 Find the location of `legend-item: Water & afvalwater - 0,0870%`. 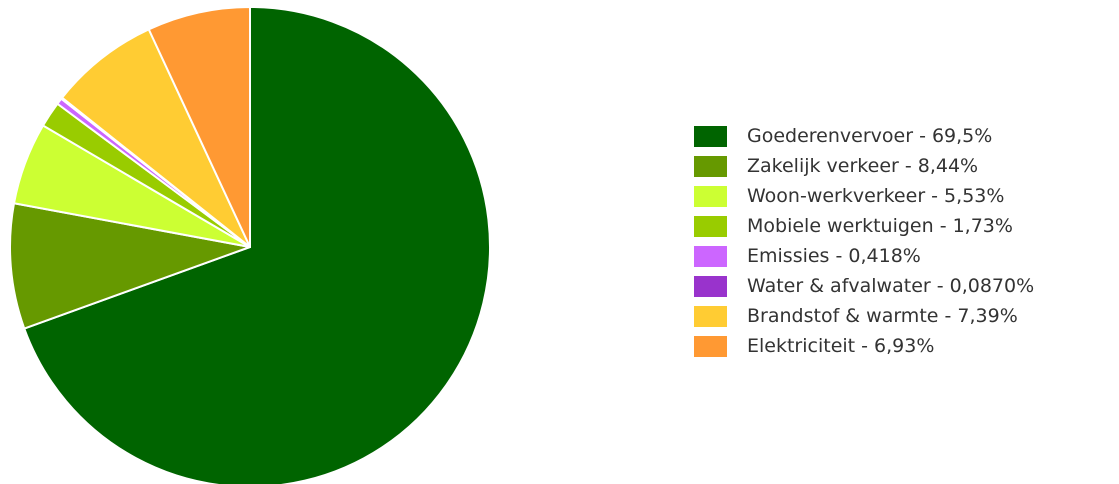

legend-item: Water & afvalwater - 0,0870% is located at coordinates (864, 286).